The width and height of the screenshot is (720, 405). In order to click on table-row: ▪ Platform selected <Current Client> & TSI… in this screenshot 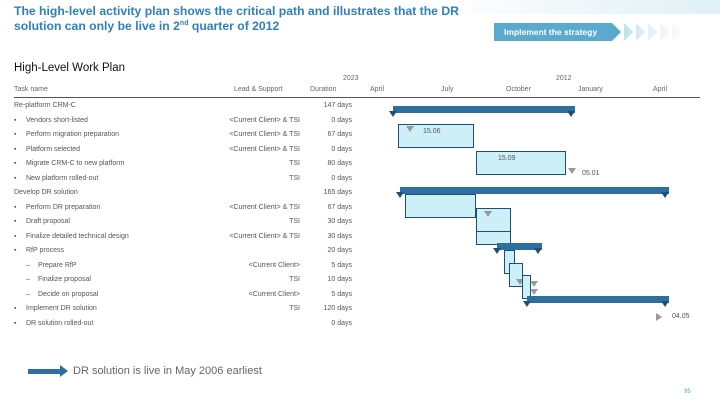, I will do `click(357, 150)`.